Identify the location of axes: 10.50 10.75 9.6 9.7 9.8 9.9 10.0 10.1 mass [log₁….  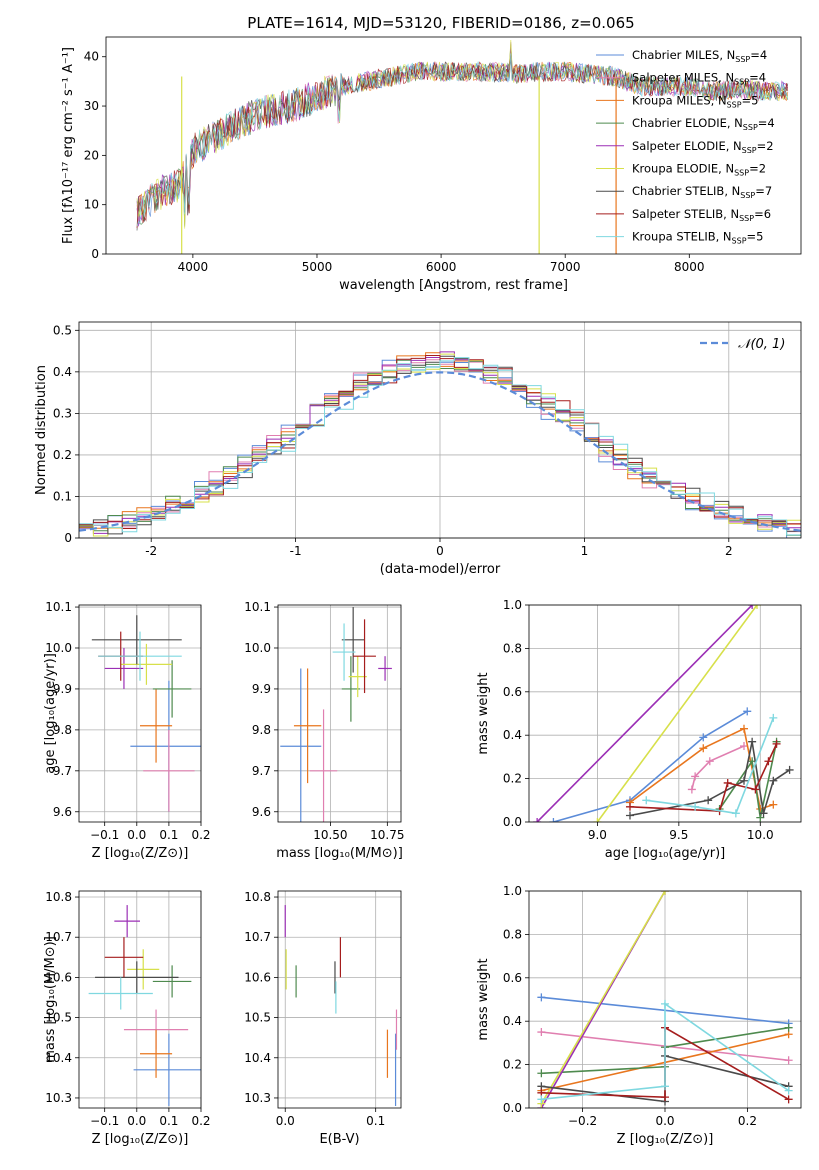
(324, 730).